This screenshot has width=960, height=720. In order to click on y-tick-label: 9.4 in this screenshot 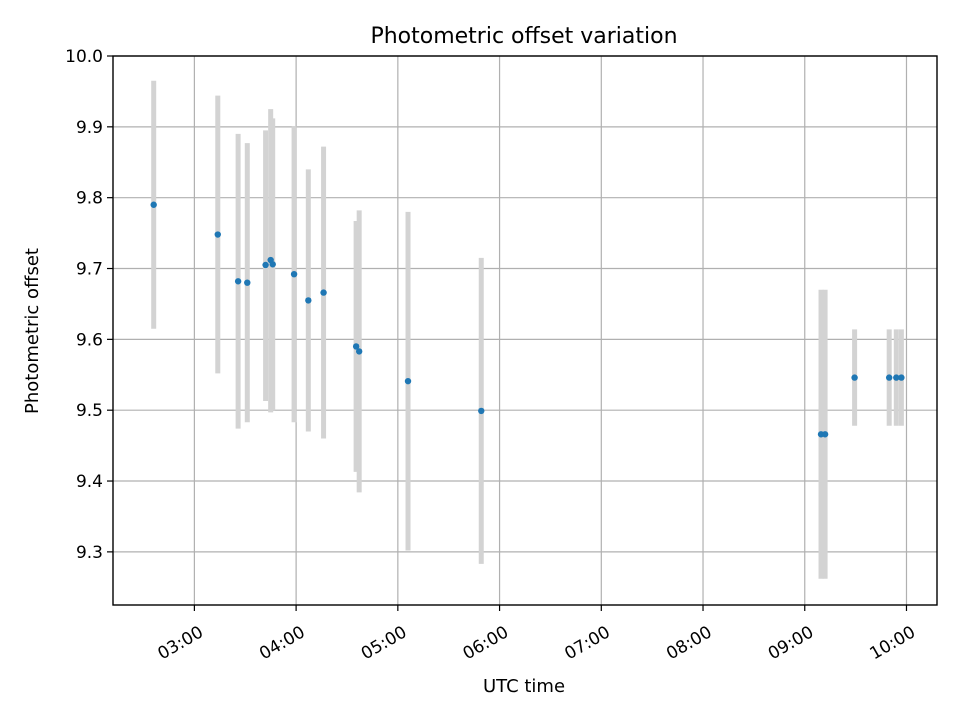, I will do `click(89, 482)`.